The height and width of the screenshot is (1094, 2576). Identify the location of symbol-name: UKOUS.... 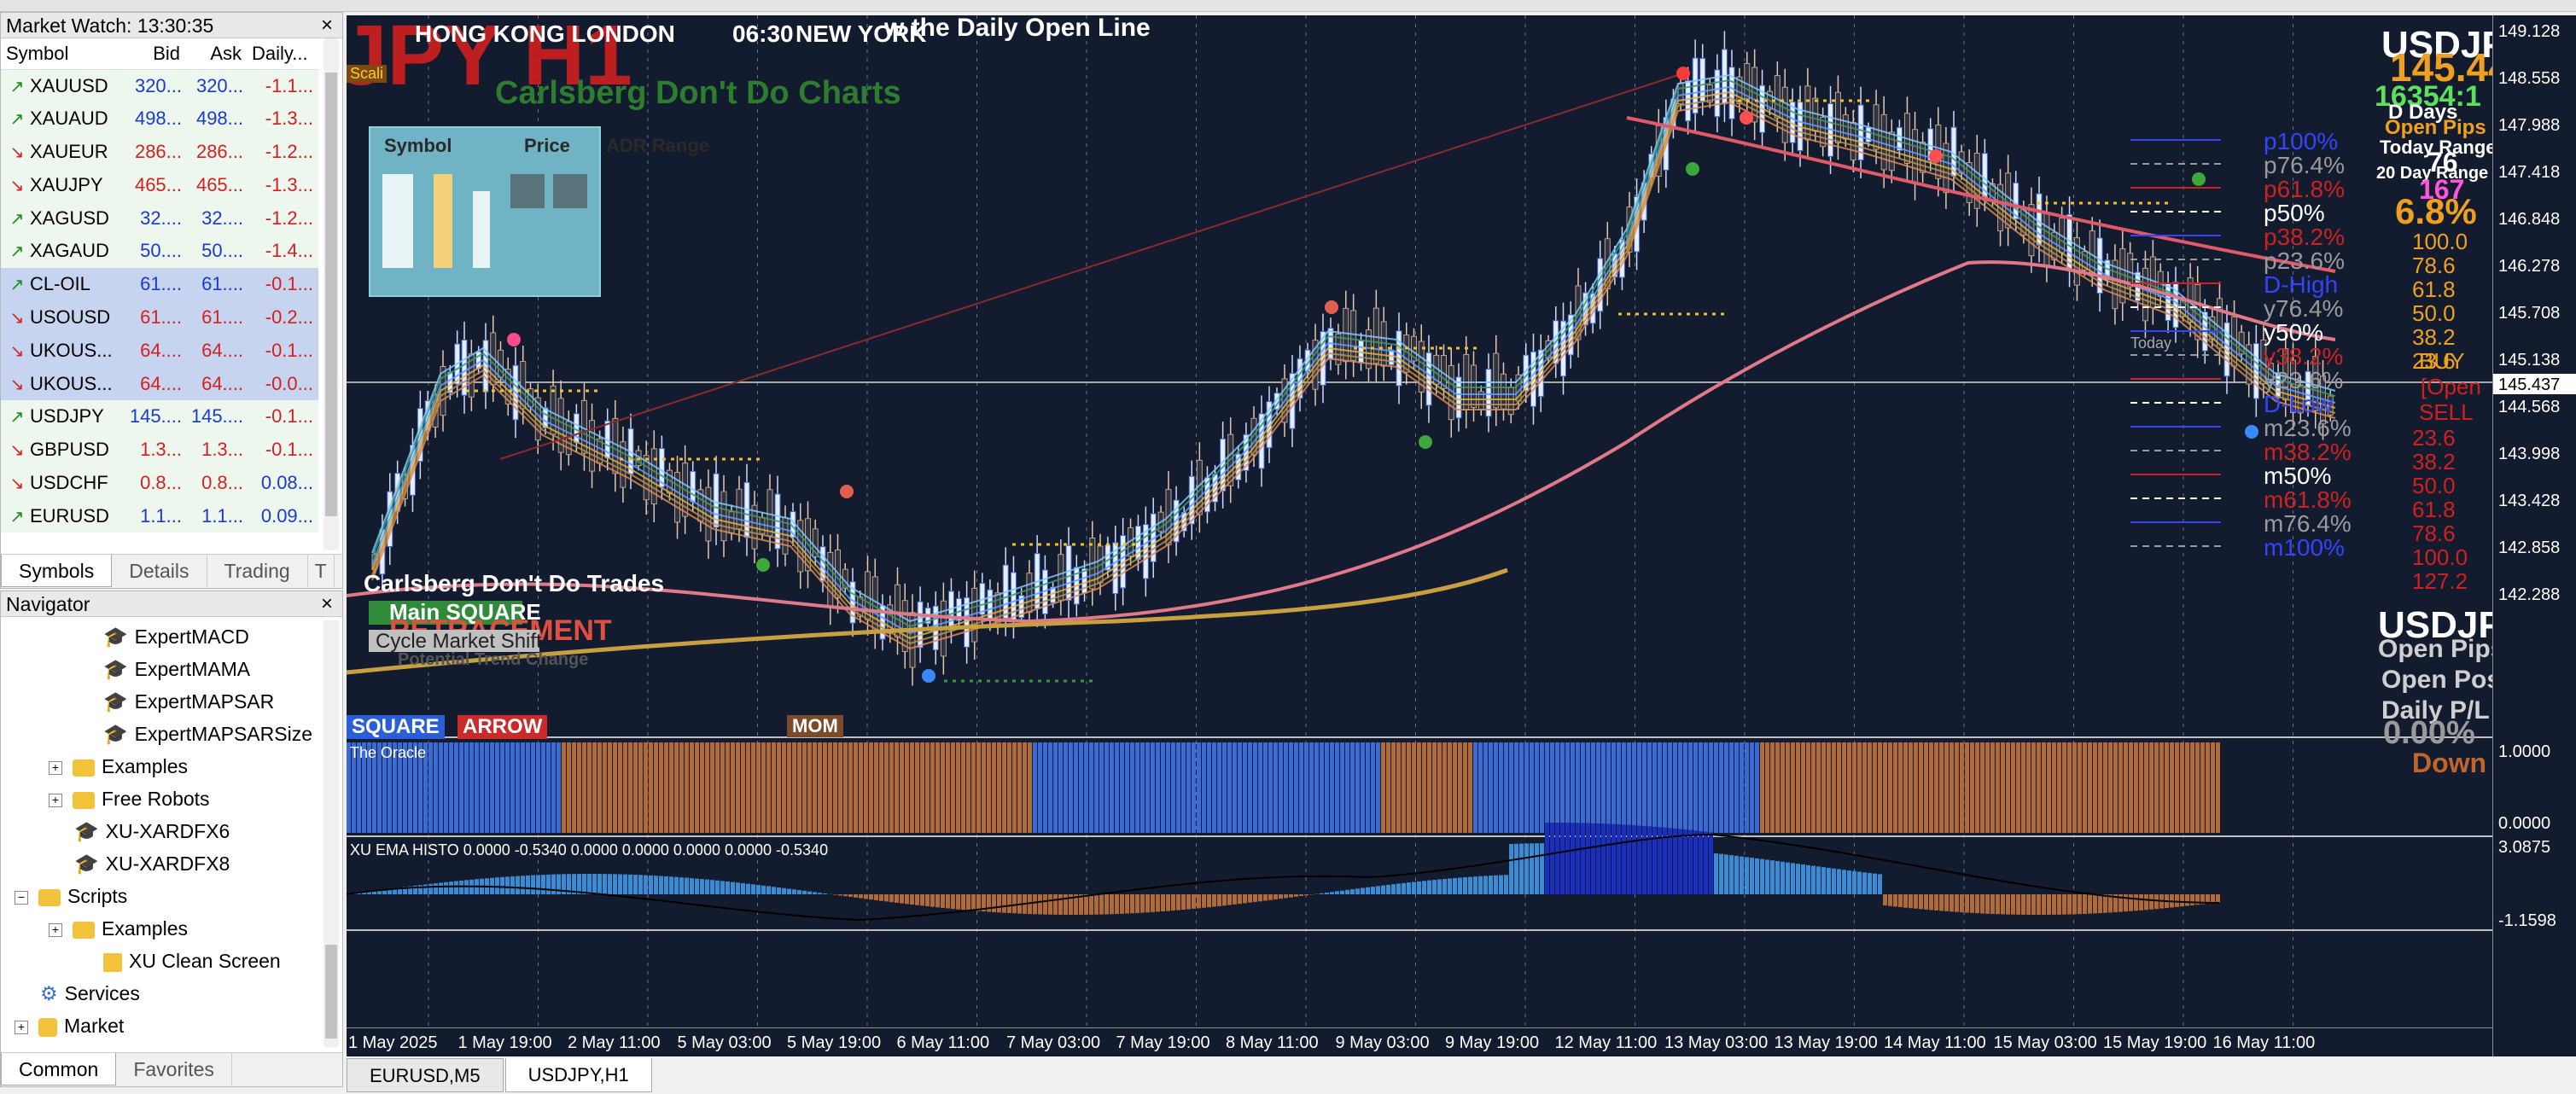
(71, 383).